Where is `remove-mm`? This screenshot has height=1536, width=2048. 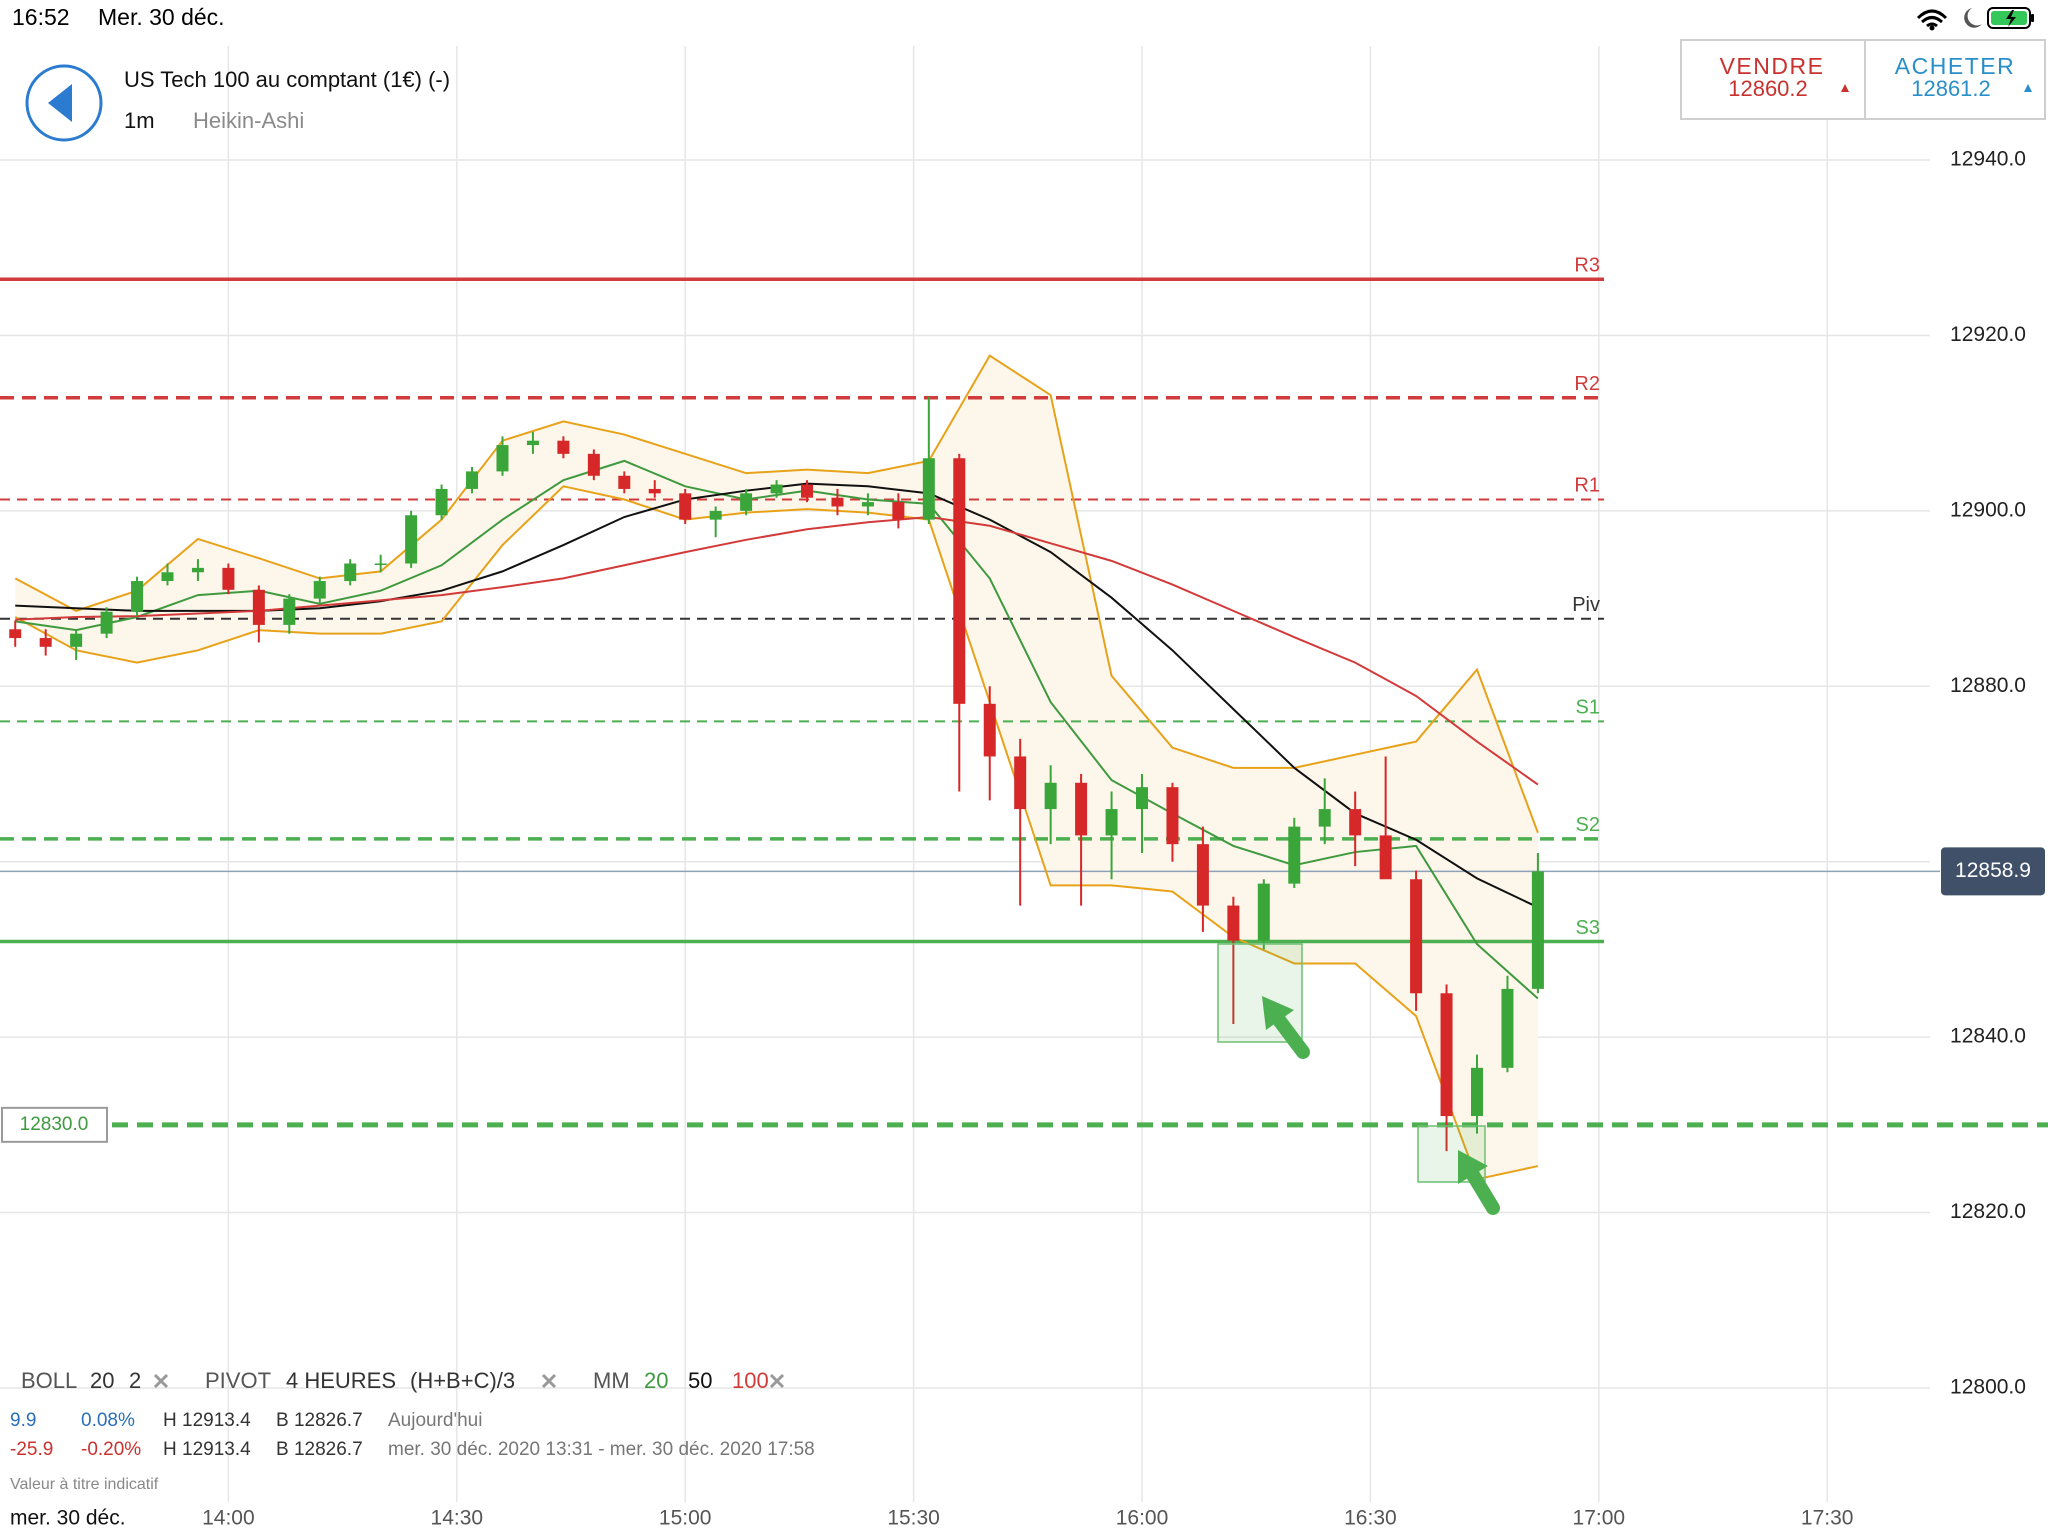 remove-mm is located at coordinates (777, 1381).